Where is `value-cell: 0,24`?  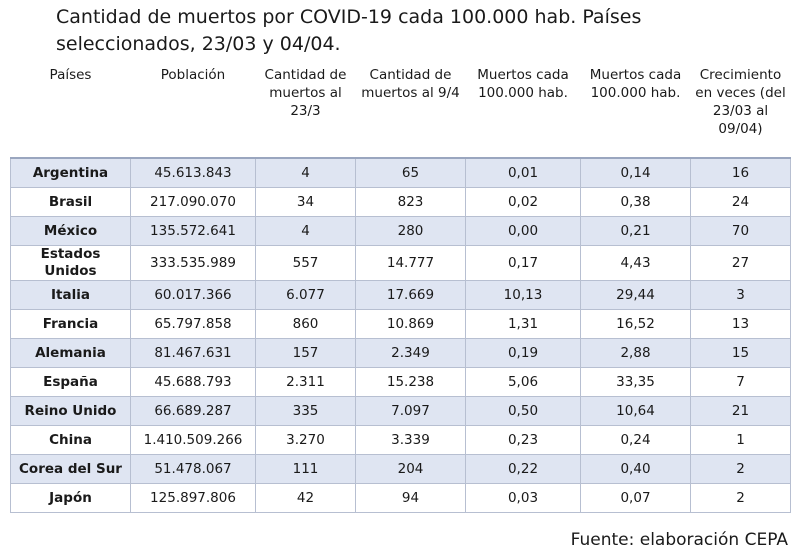 value-cell: 0,24 is located at coordinates (635, 440).